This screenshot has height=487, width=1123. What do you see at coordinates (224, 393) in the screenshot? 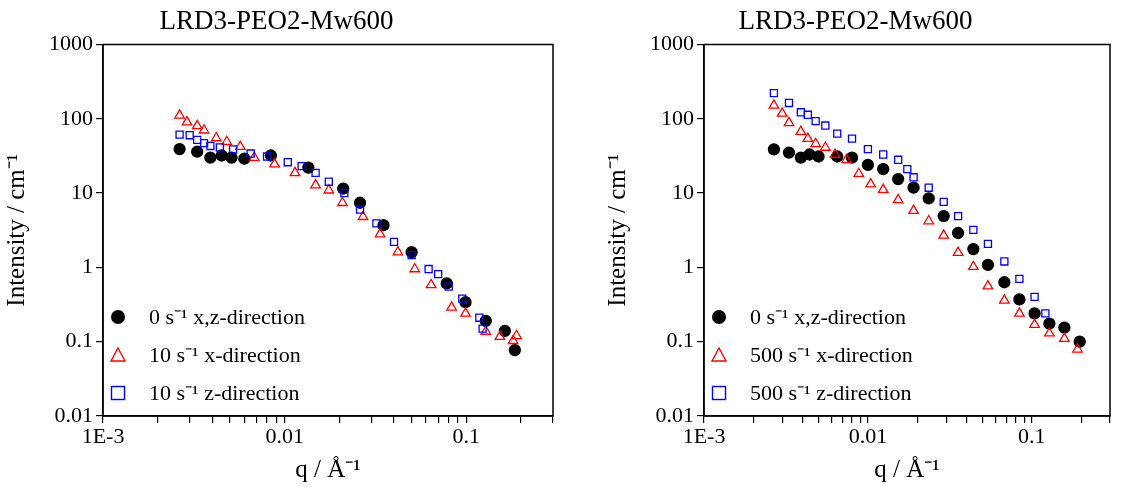
I see `legend-label: 10 s⁻¹ z-direction` at bounding box center [224, 393].